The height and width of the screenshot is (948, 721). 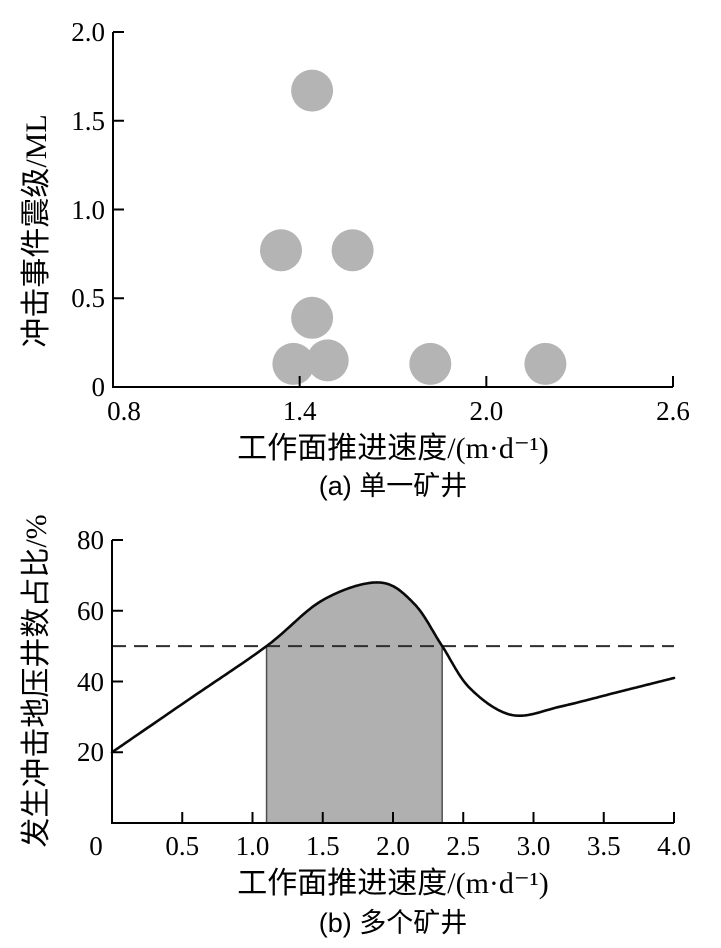 I want to click on chart-a-x-tick-label: 1.4, so click(x=299, y=411).